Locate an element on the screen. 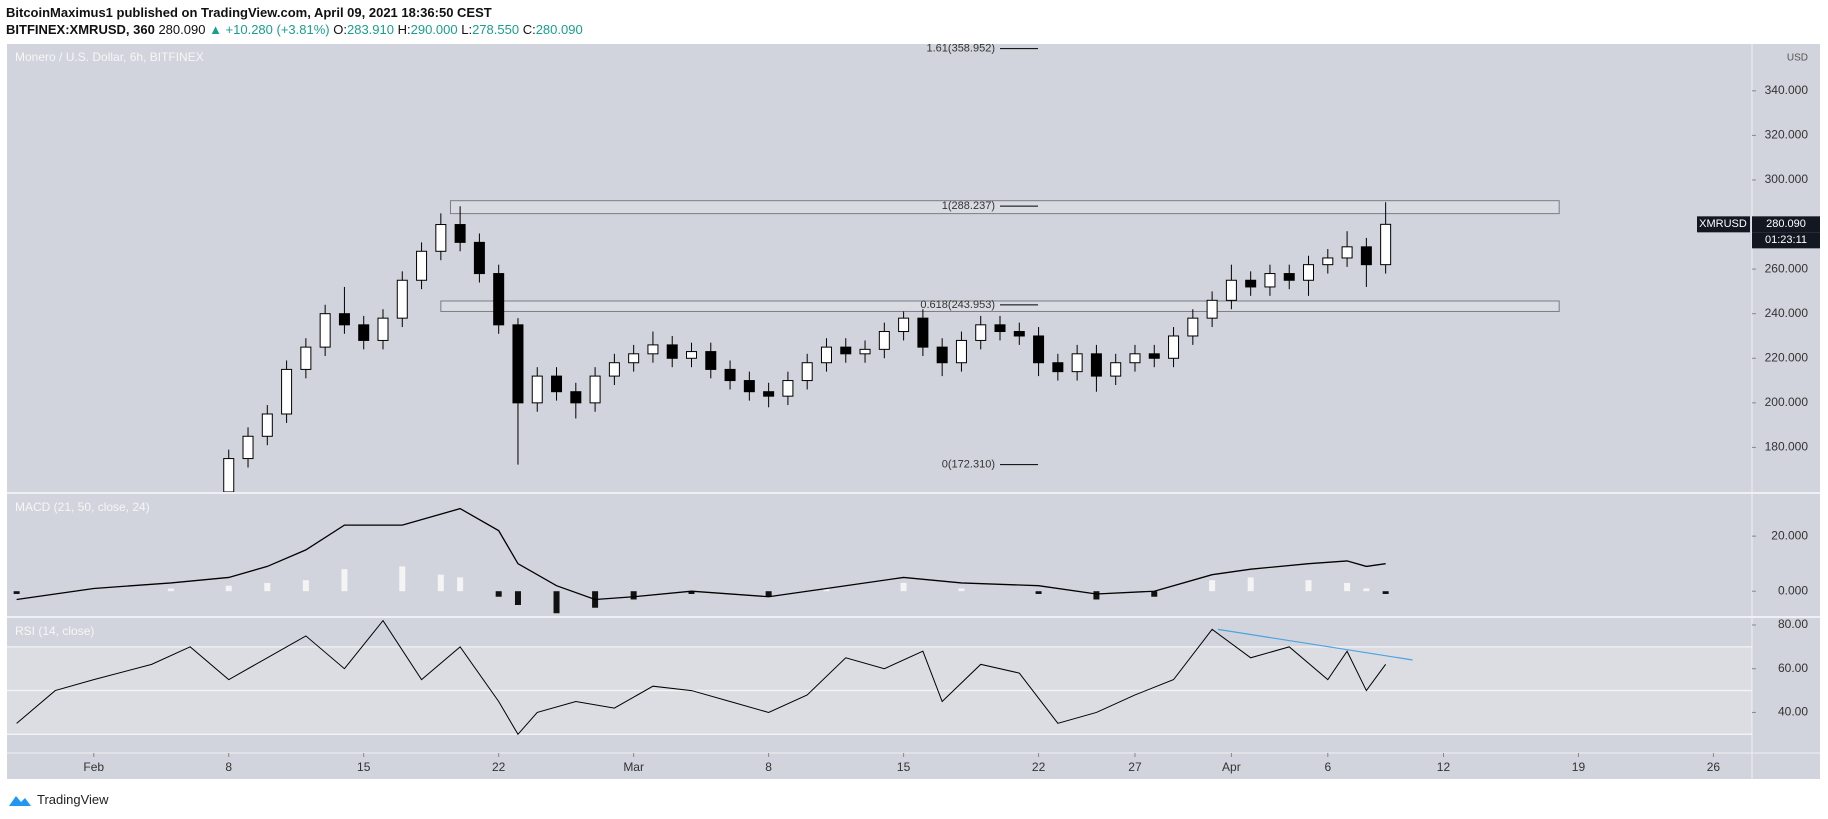 The width and height of the screenshot is (1828, 819). price-tag-symbol: XMRUSD is located at coordinates (1723, 224).